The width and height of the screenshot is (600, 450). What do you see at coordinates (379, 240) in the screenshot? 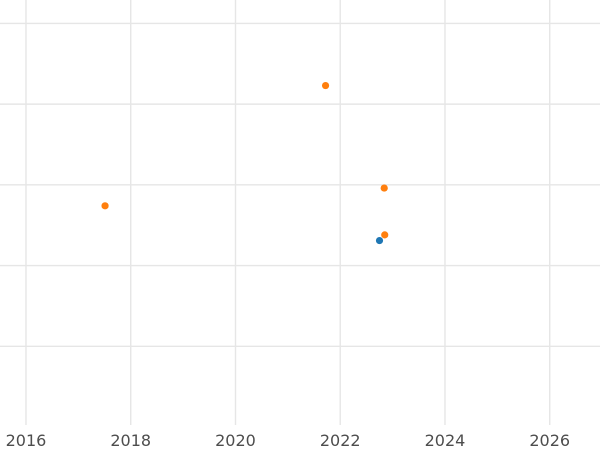
I see `data-point-blue-series` at bounding box center [379, 240].